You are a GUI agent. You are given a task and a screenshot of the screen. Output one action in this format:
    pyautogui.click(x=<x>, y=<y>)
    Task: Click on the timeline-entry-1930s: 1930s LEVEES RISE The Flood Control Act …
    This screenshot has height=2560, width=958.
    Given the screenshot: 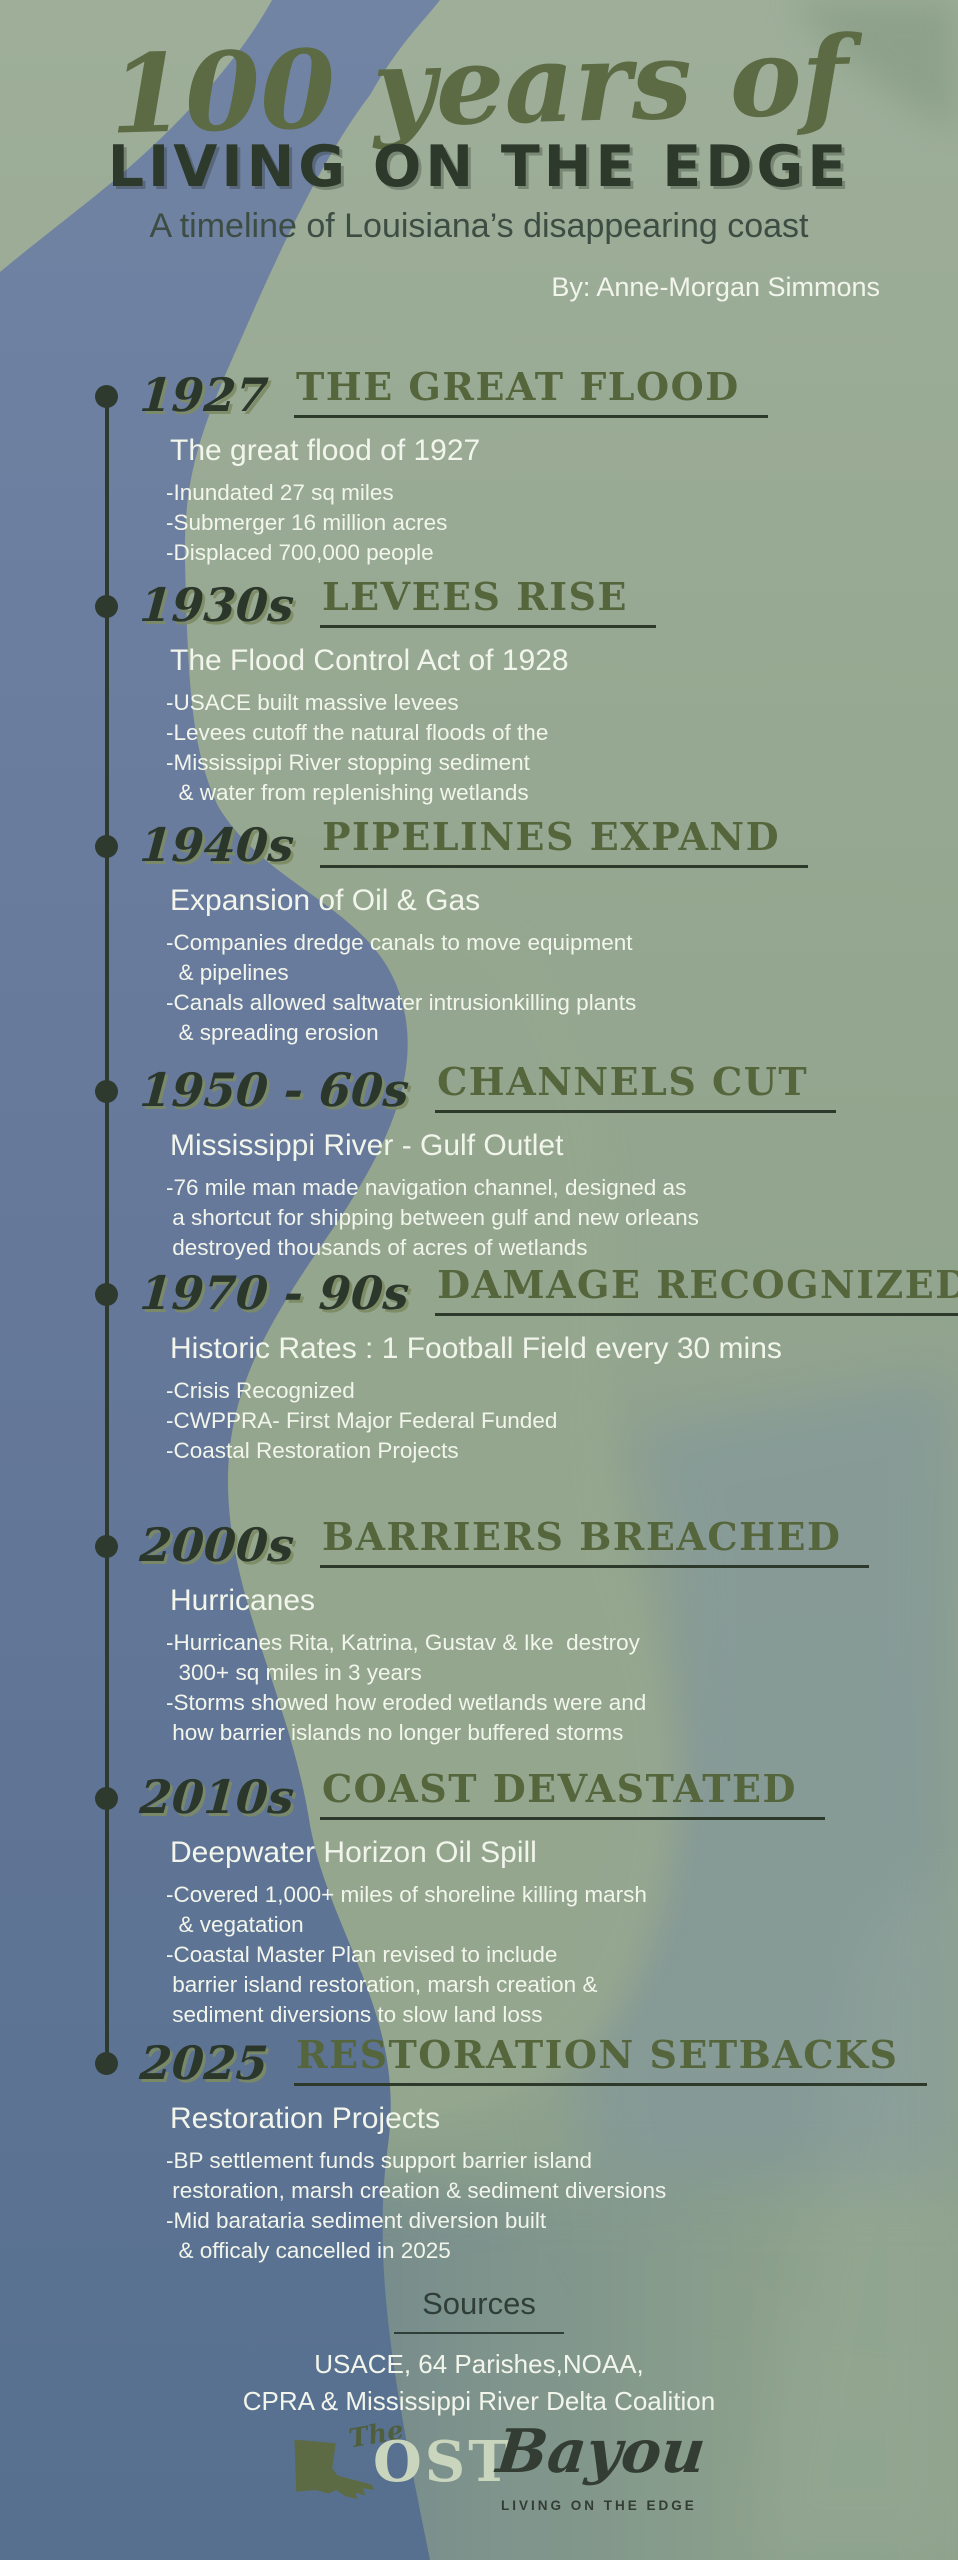 What is the action you would take?
    pyautogui.click(x=534, y=693)
    